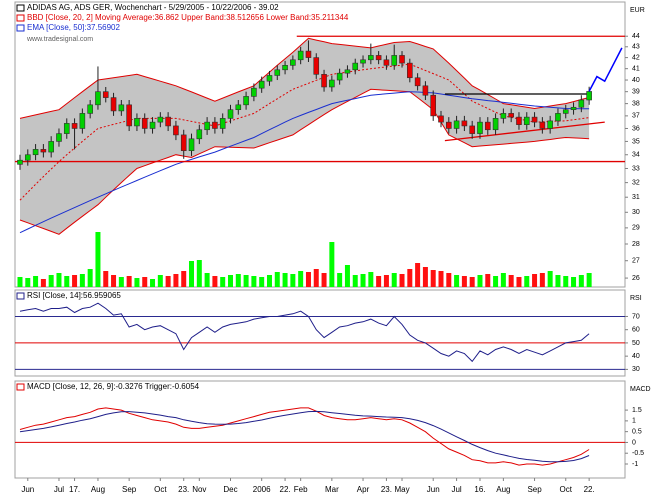  What do you see at coordinates (636, 36) in the screenshot?
I see `y-tick-label: 44` at bounding box center [636, 36].